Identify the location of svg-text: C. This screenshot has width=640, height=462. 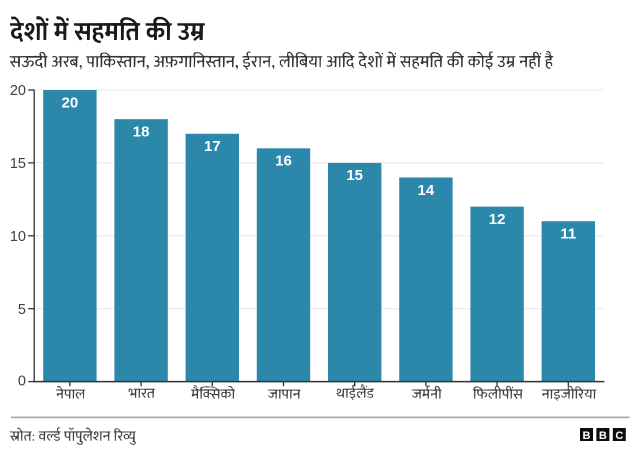
(619, 436).